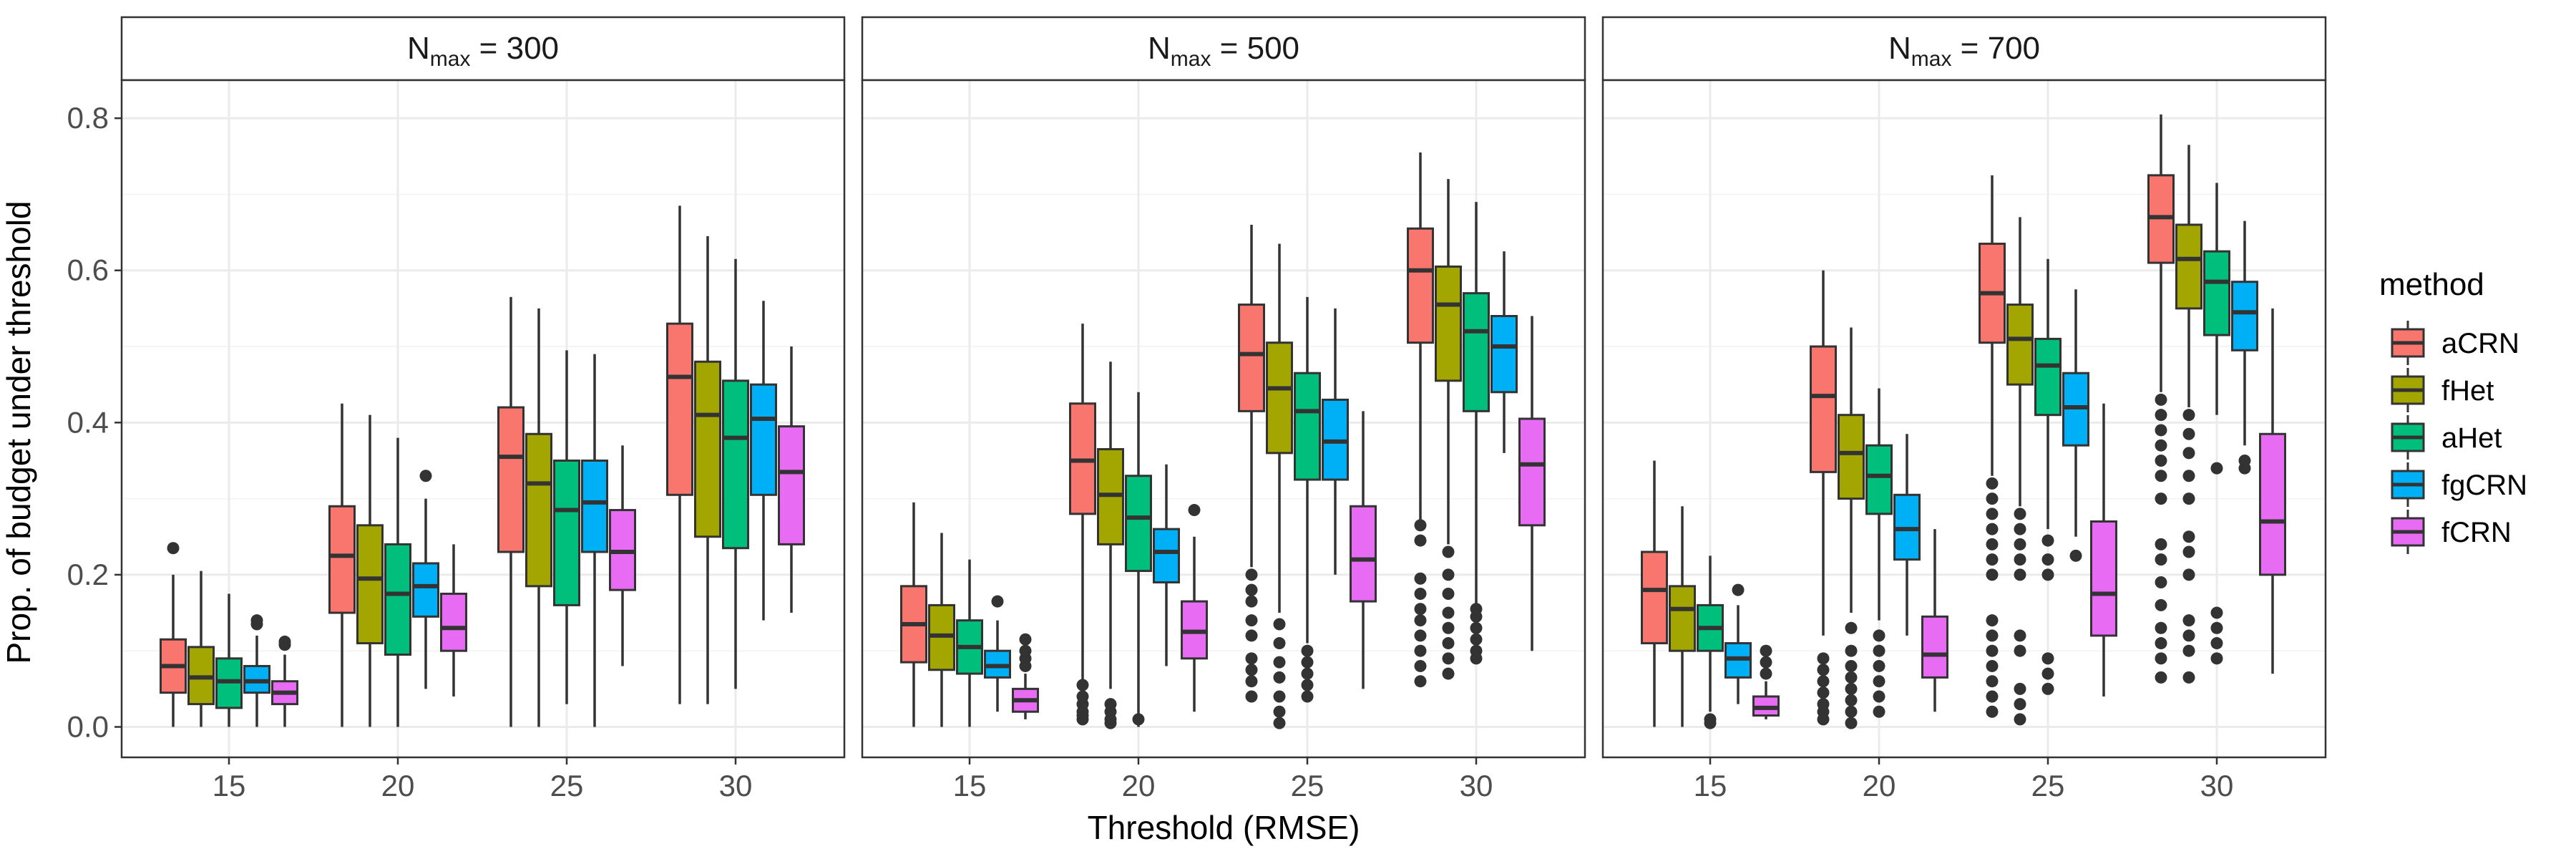 This screenshot has width=2576, height=859. Describe the element at coordinates (2459, 484) in the screenshot. I see `legend-item: fgCRN` at that location.